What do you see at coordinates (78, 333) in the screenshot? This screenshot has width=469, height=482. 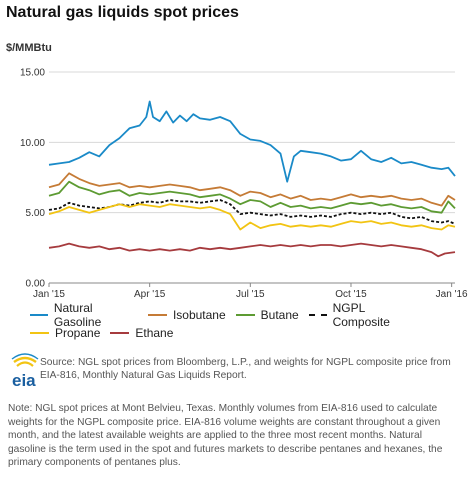 I see `legend-label: Propane` at bounding box center [78, 333].